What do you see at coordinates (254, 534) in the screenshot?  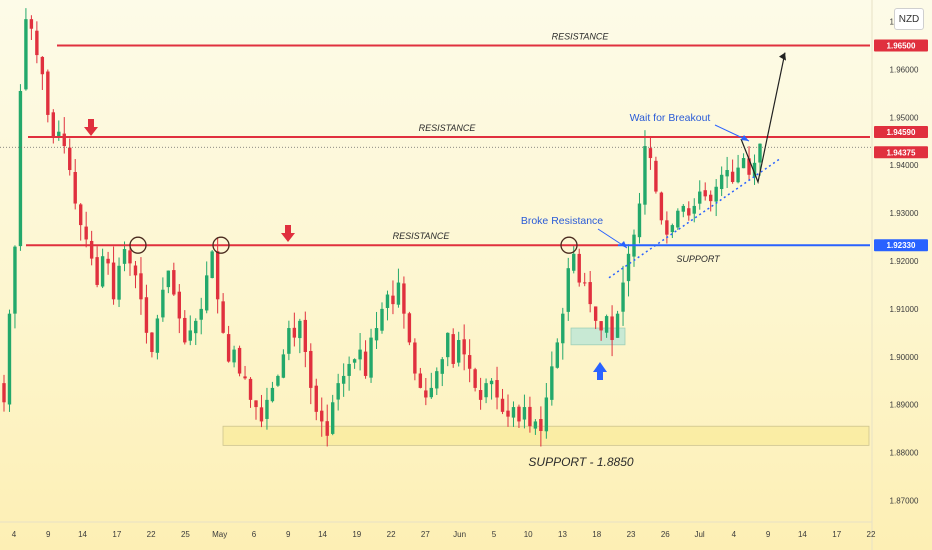 I see `x-tick-label: 6` at bounding box center [254, 534].